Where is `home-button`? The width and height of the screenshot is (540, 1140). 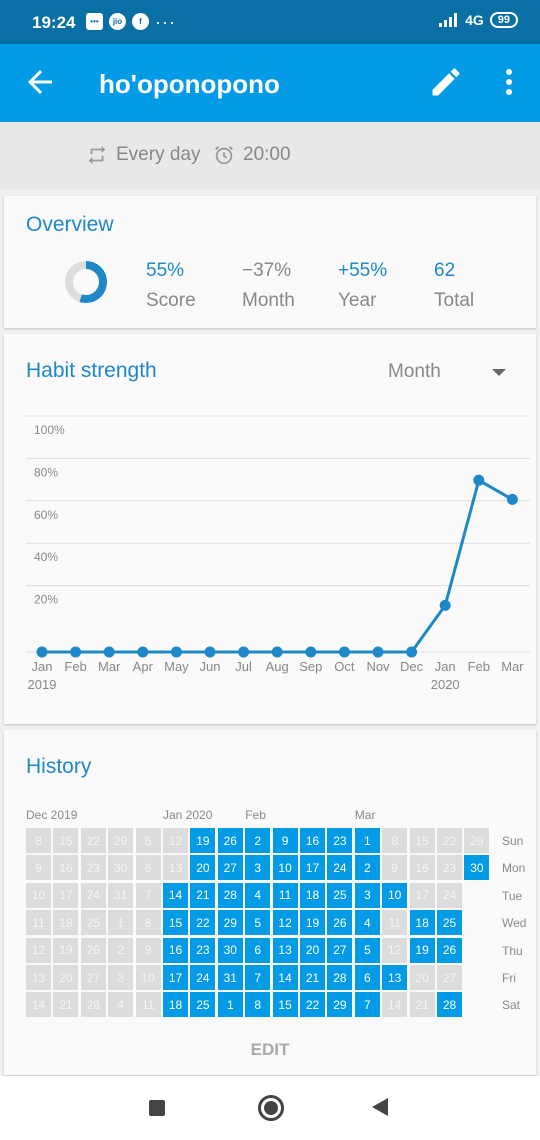 home-button is located at coordinates (271, 1108).